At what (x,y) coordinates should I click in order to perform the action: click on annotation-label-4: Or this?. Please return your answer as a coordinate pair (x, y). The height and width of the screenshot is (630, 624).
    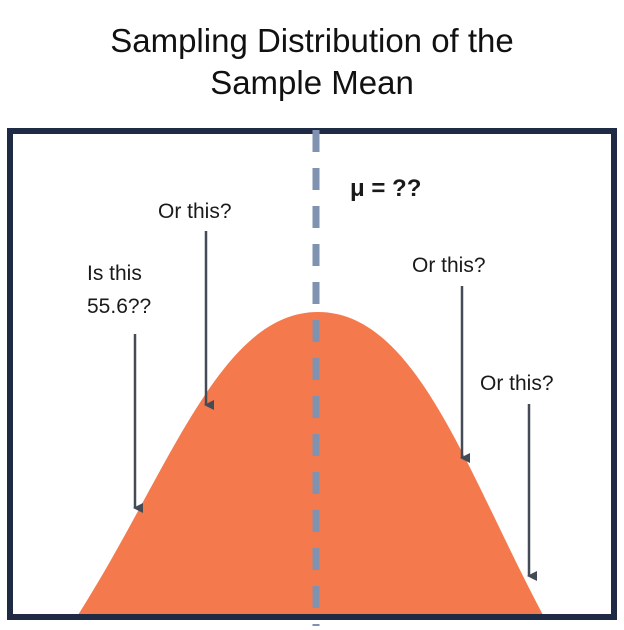
    Looking at the image, I should click on (517, 383).